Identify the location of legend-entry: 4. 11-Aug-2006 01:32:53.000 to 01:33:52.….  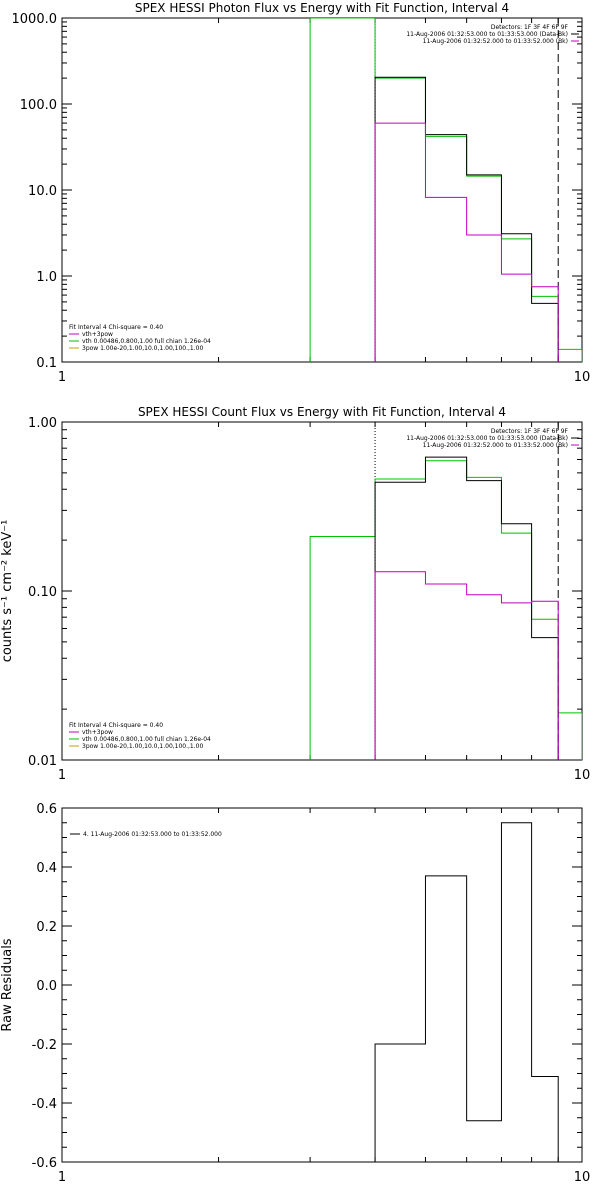
(152, 834).